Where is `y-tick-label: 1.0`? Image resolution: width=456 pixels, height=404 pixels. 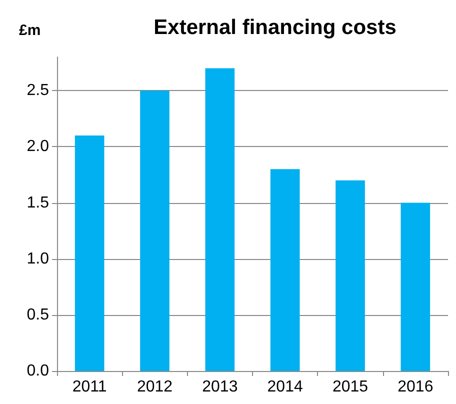 y-tick-label: 1.0 is located at coordinates (38, 259).